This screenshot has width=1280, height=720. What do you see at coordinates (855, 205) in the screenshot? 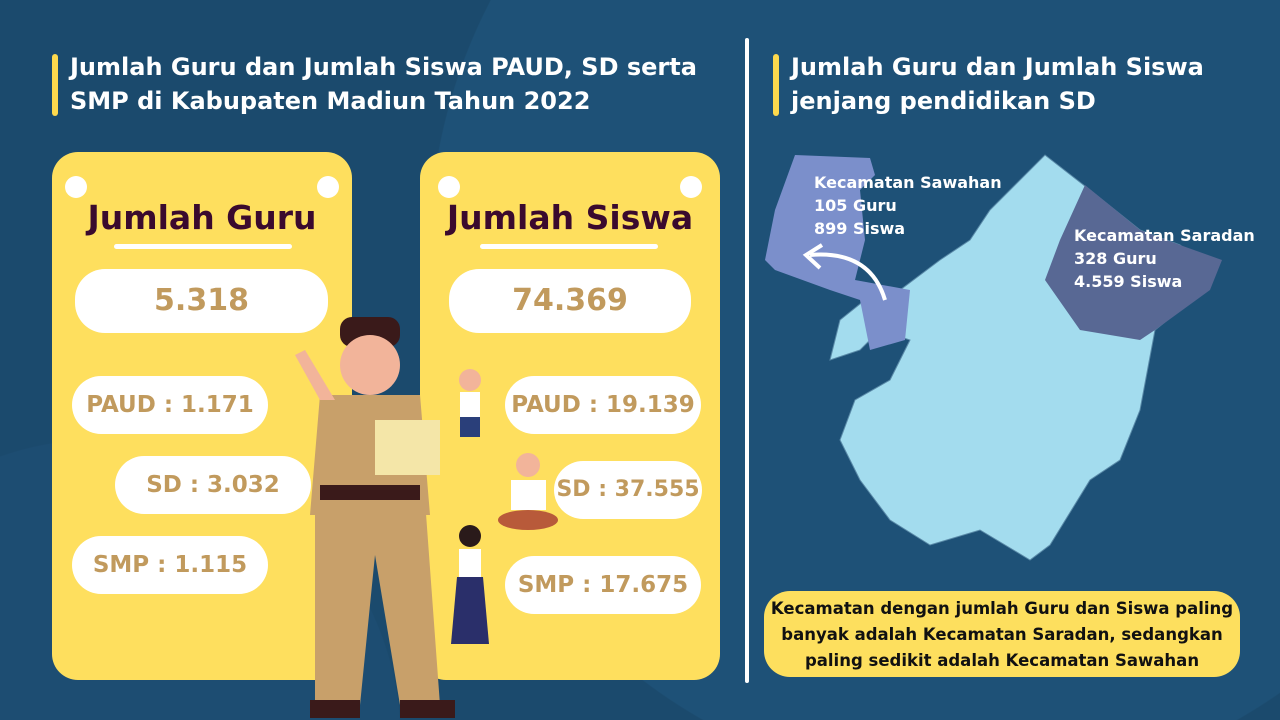
I see `sawahan-guru: 105 Guru` at bounding box center [855, 205].